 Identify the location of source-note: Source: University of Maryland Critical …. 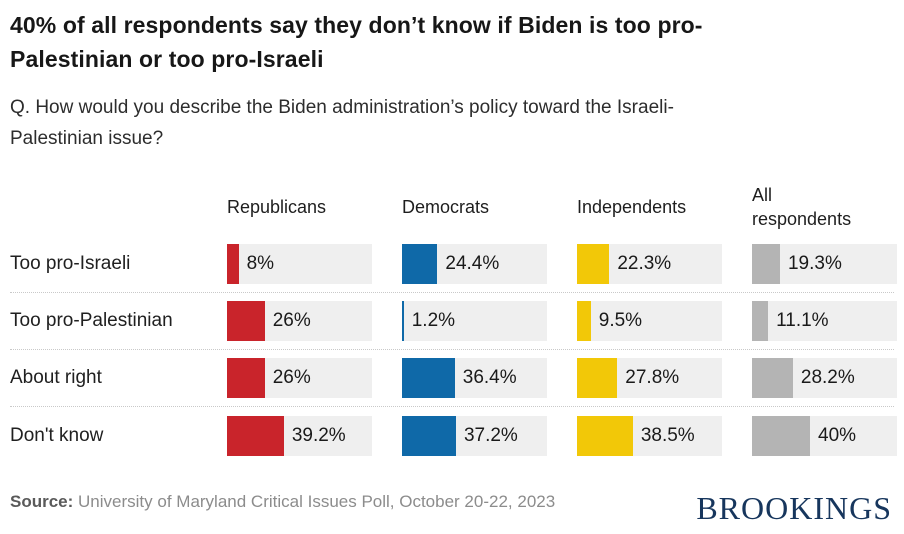
(282, 501).